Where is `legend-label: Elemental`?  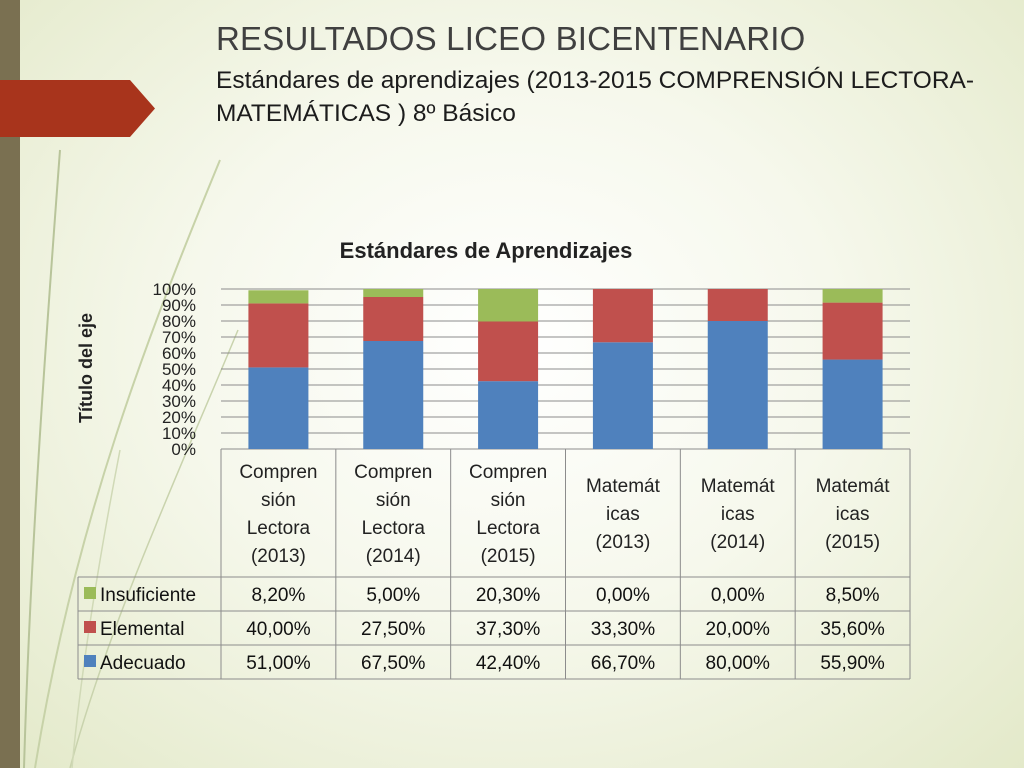
legend-label: Elemental is located at coordinates (142, 629).